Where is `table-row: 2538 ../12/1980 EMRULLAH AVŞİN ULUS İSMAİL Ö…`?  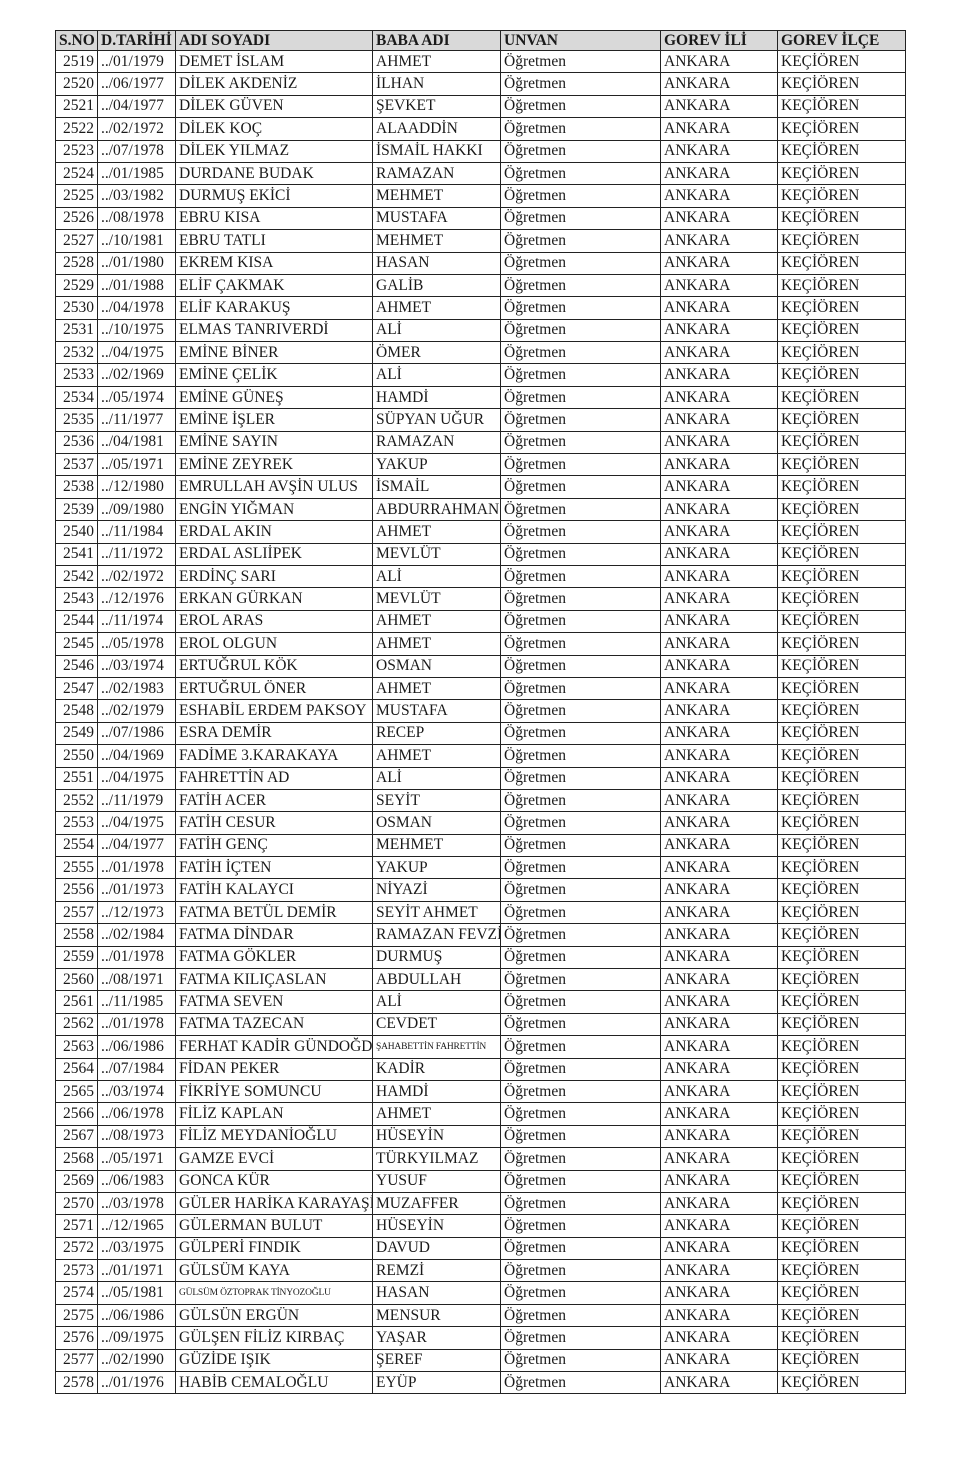
table-row: 2538 ../12/1980 EMRULLAH AVŞİN ULUS İSMAİL Ö… is located at coordinates (480, 487).